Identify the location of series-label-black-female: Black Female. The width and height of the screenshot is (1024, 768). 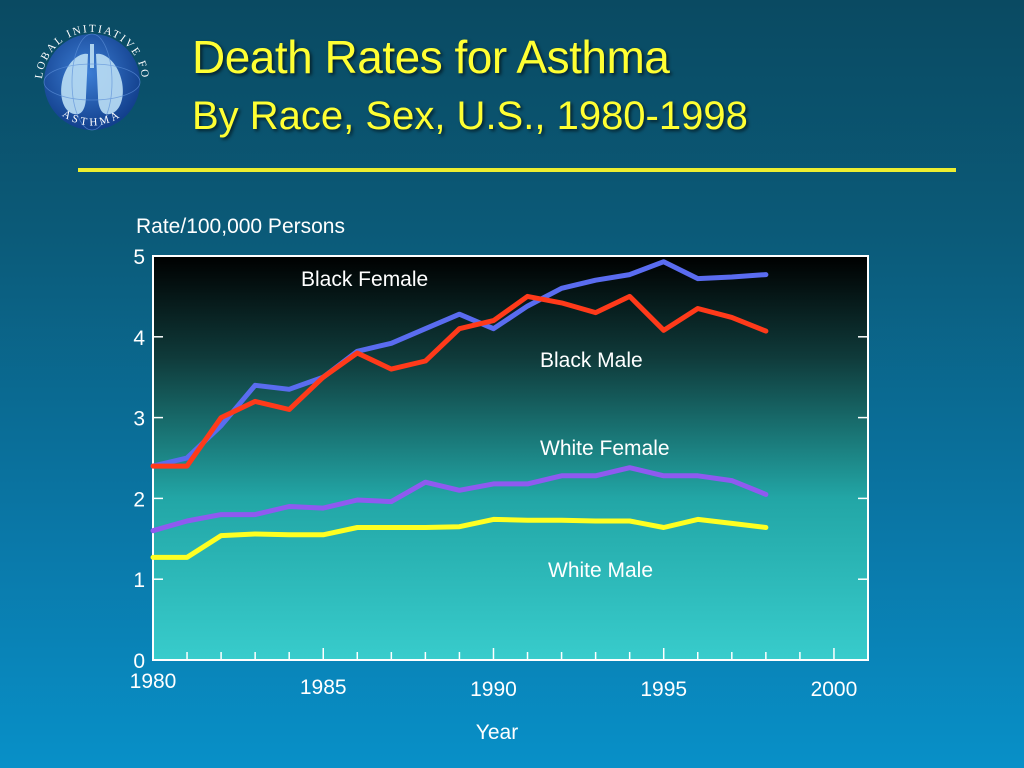
(364, 279).